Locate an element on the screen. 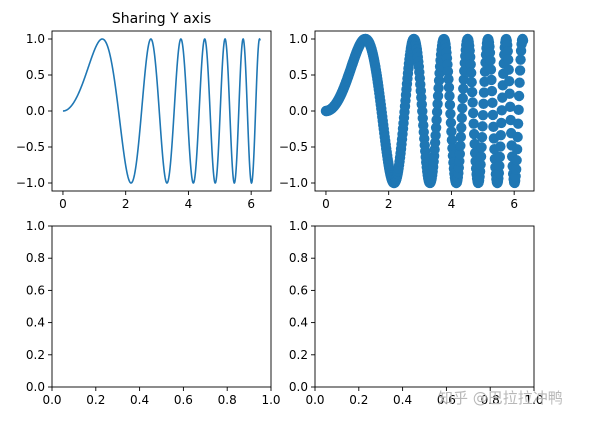 Image resolution: width=600 pixels, height=423 pixels. y-tick-label: 0.4 is located at coordinates (298, 323).